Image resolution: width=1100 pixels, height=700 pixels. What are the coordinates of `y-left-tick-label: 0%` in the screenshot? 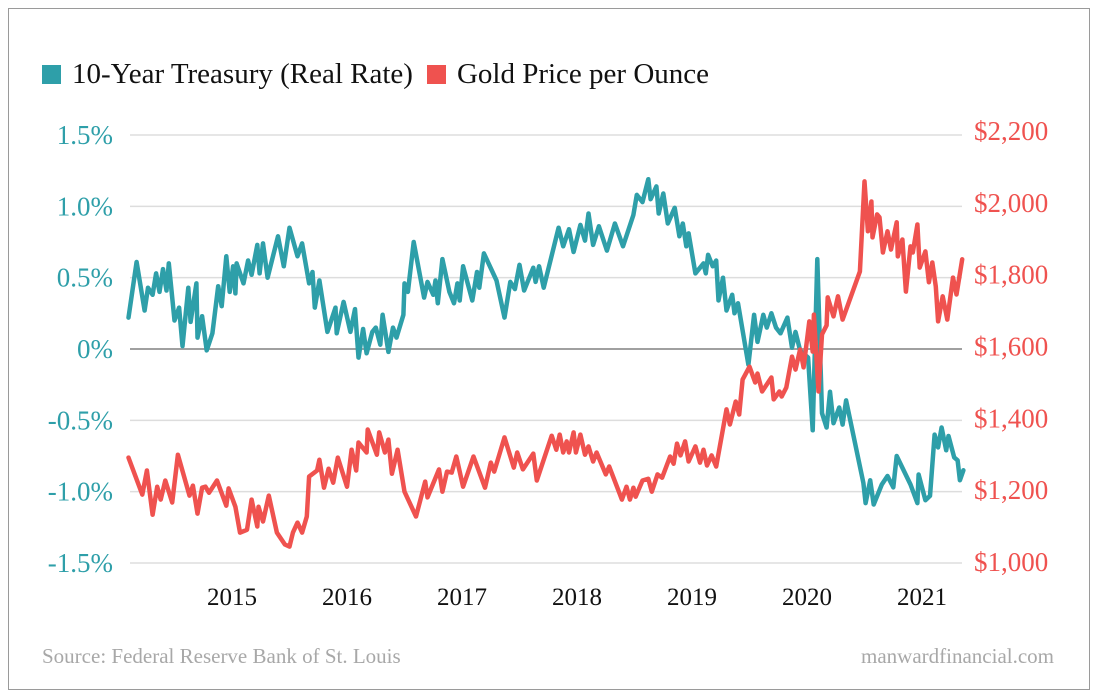 It's located at (95, 349).